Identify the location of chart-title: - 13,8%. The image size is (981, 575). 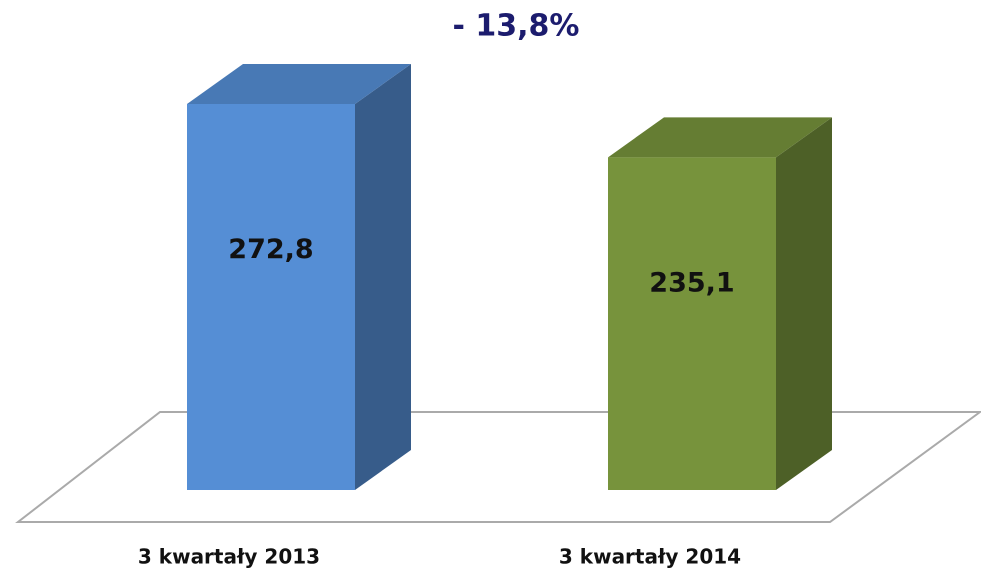
(516, 26).